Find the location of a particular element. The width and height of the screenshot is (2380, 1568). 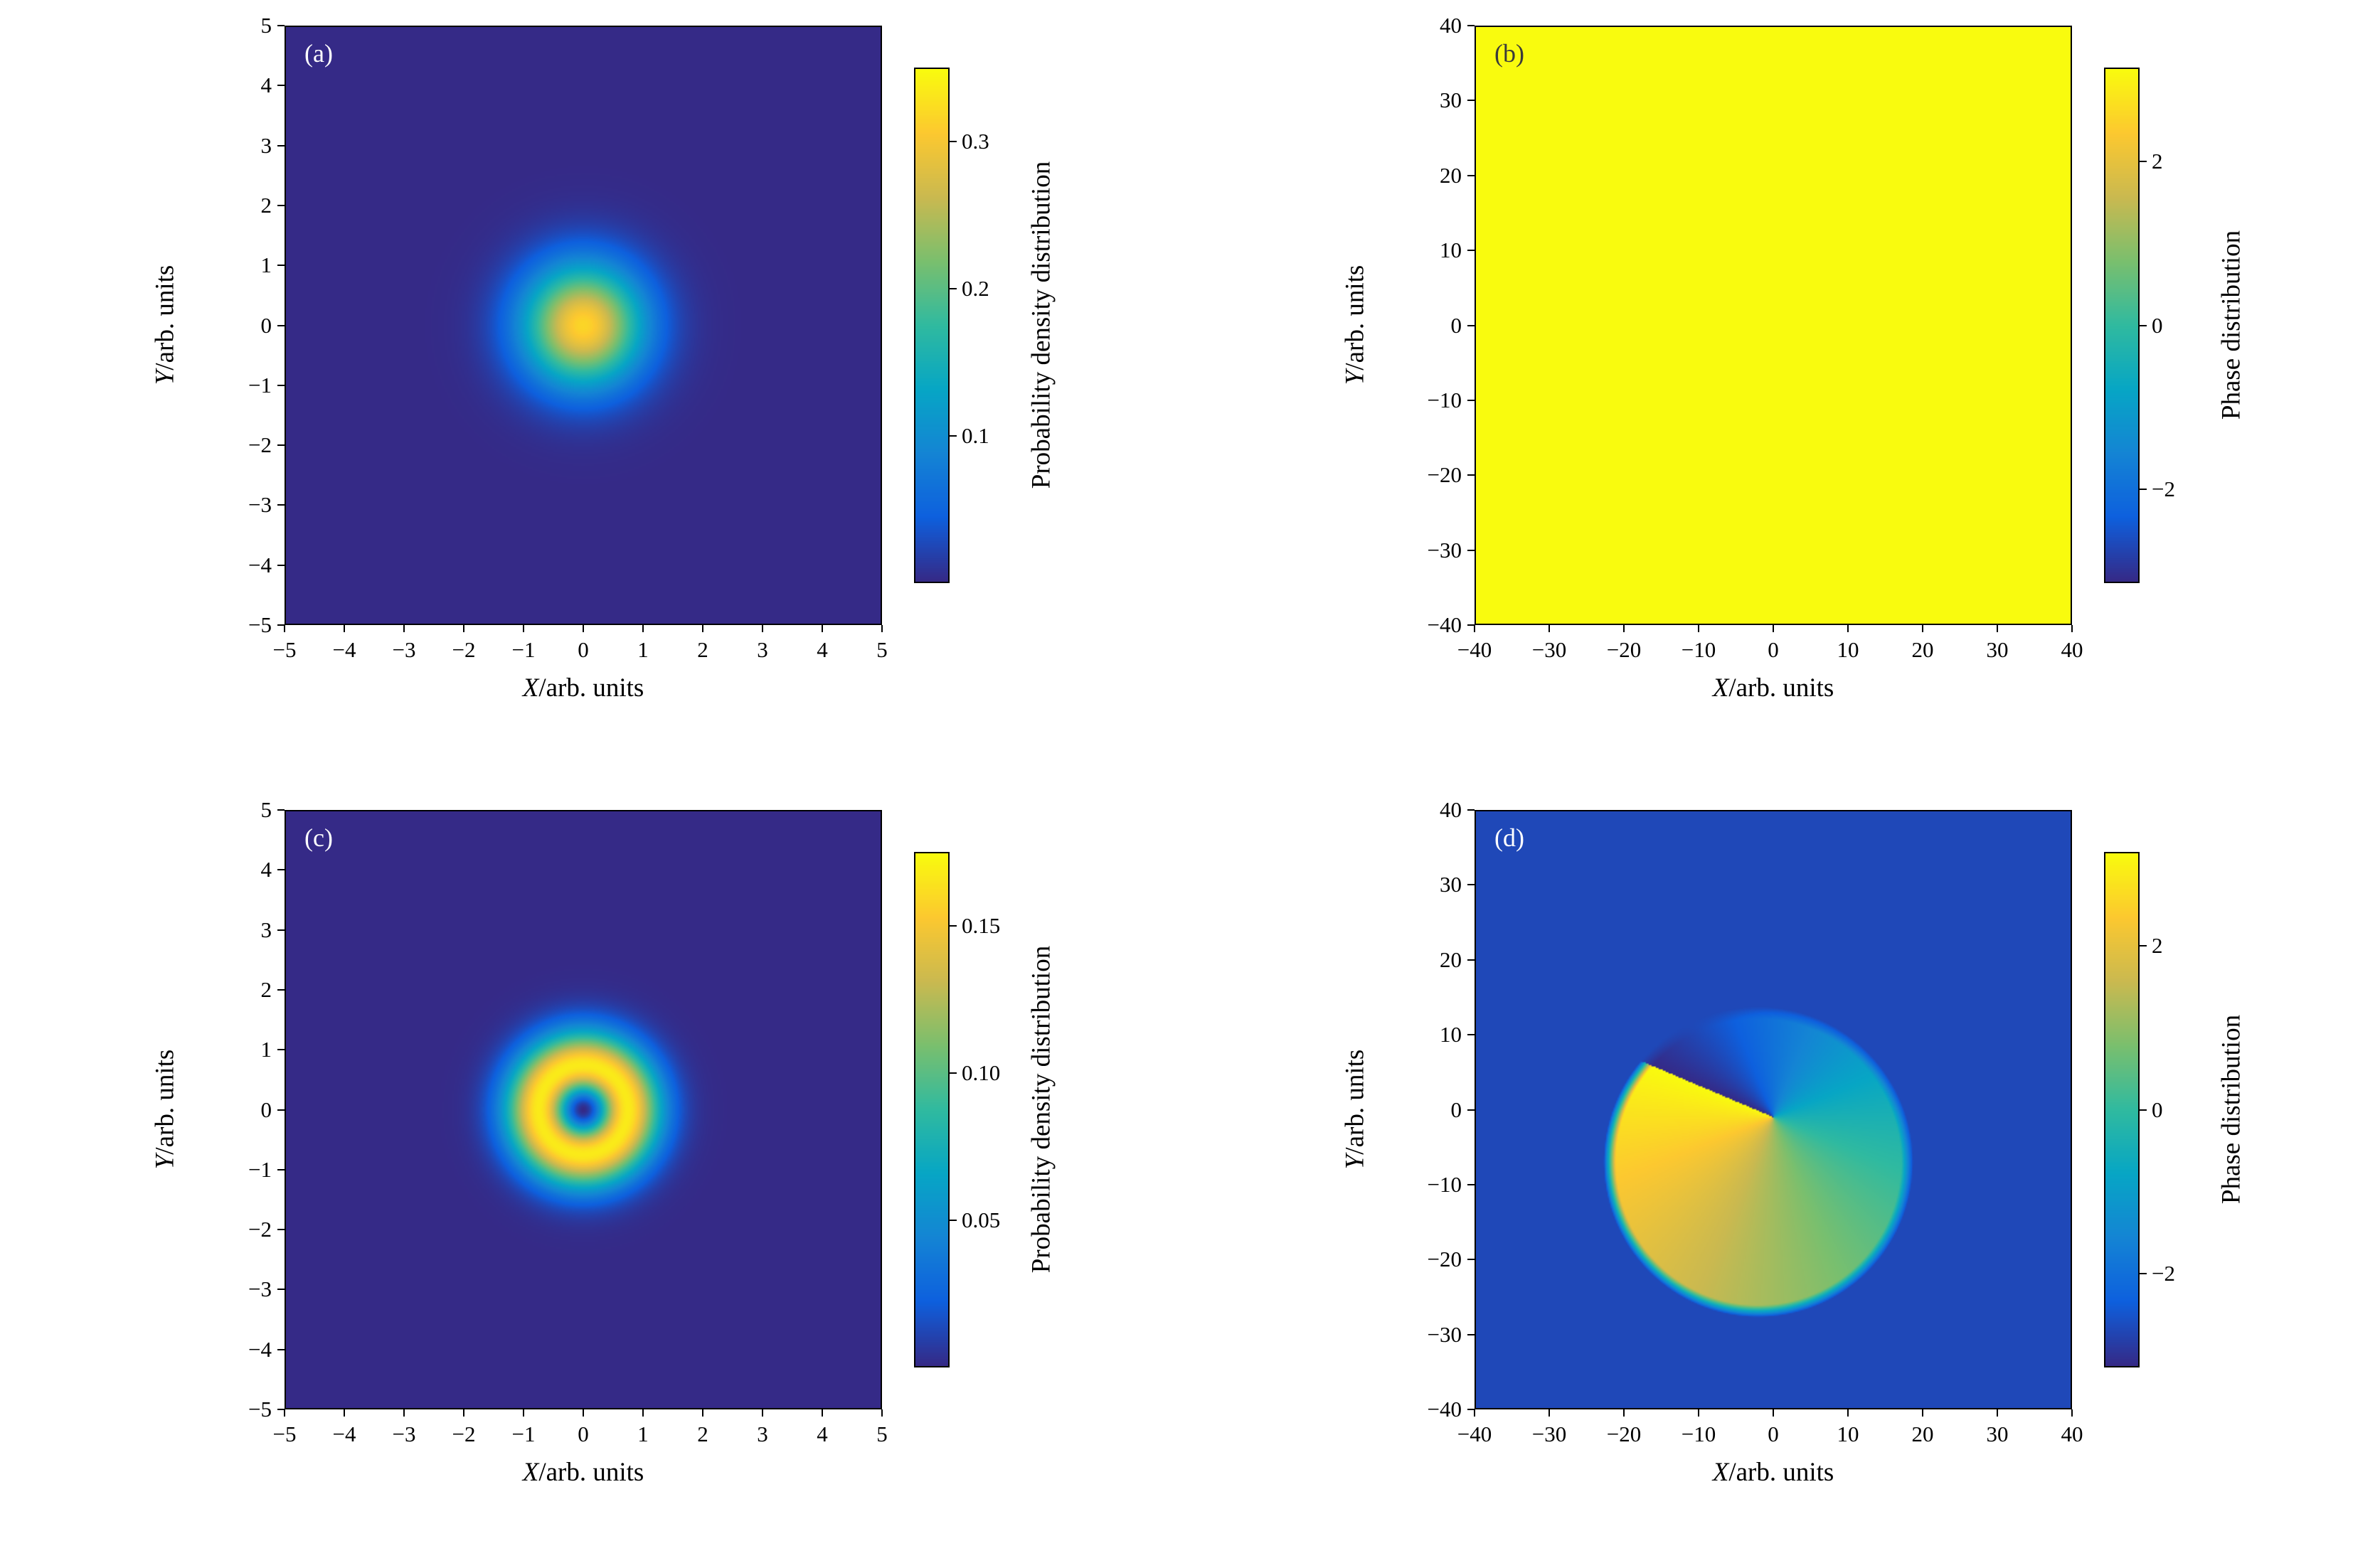

x-tick-label: −40 is located at coordinates (1474, 1434).